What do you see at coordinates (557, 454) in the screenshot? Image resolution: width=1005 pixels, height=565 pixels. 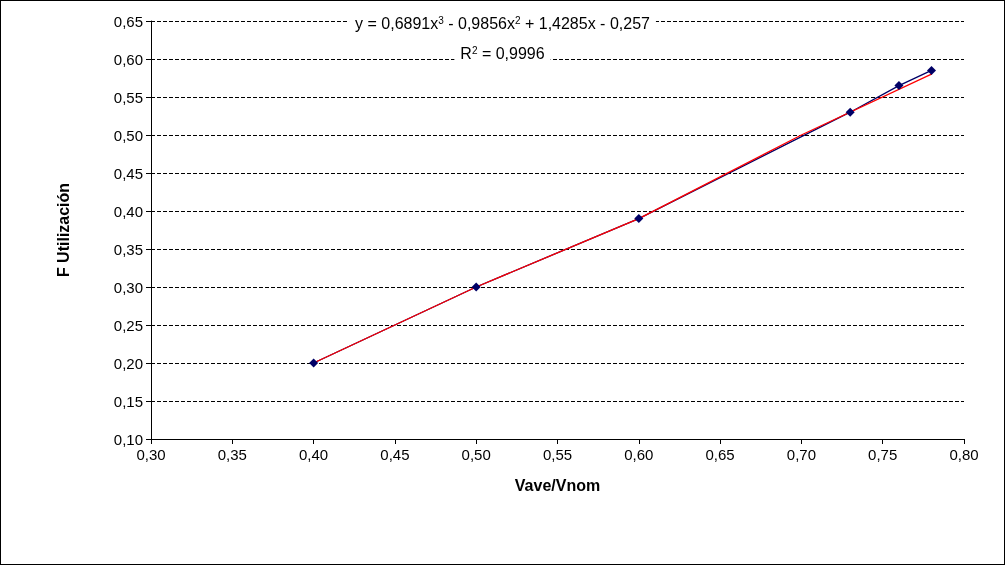 I see `x-tick-label: 0,55` at bounding box center [557, 454].